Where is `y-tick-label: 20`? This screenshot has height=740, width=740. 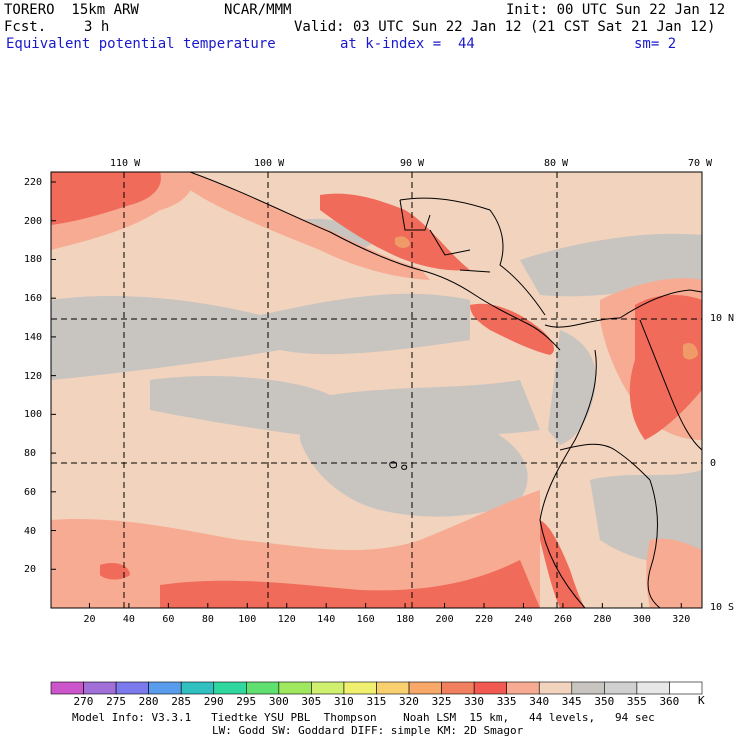
y-tick-label: 20 is located at coordinates (30, 570).